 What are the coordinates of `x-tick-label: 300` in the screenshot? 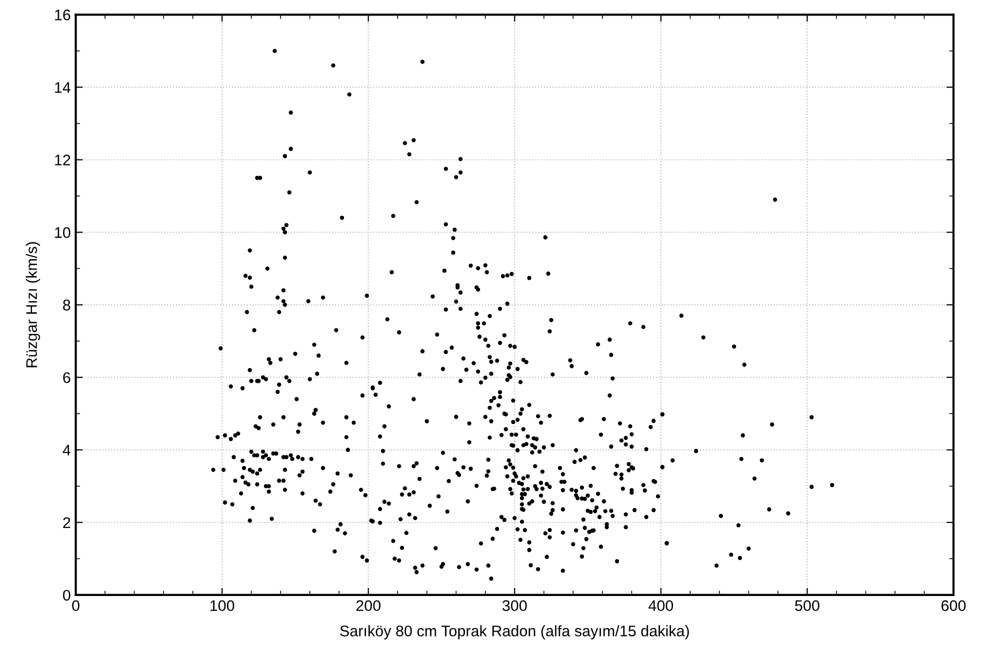 It's located at (514, 606).